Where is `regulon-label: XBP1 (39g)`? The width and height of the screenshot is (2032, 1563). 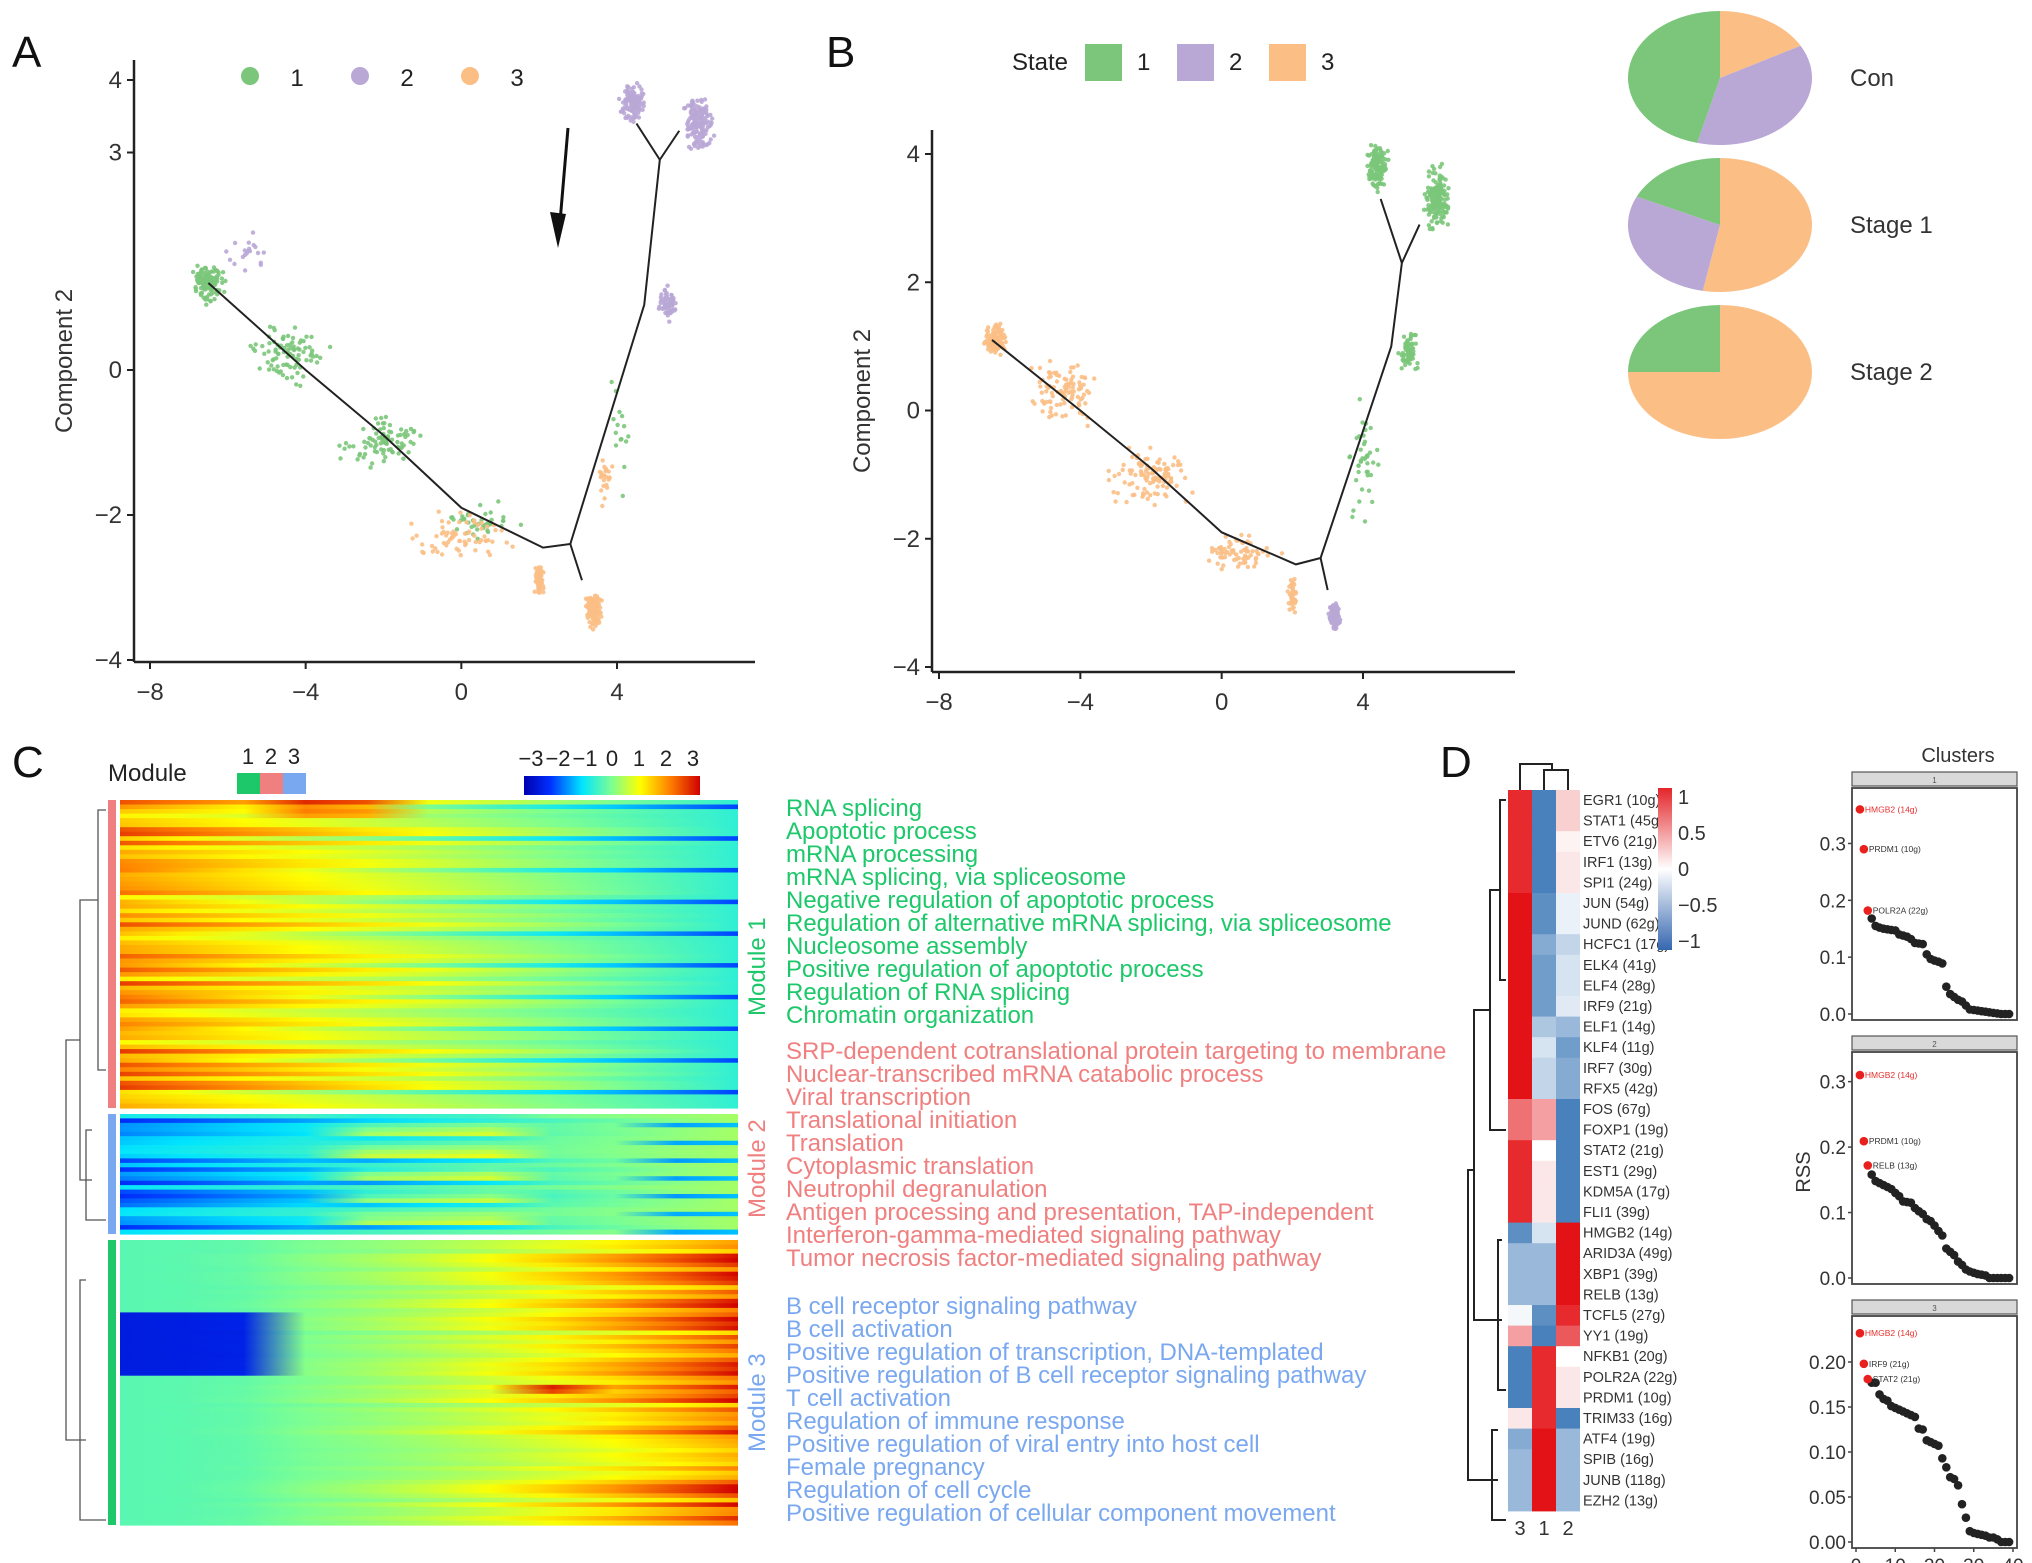
regulon-label: XBP1 (39g) is located at coordinates (1620, 1275).